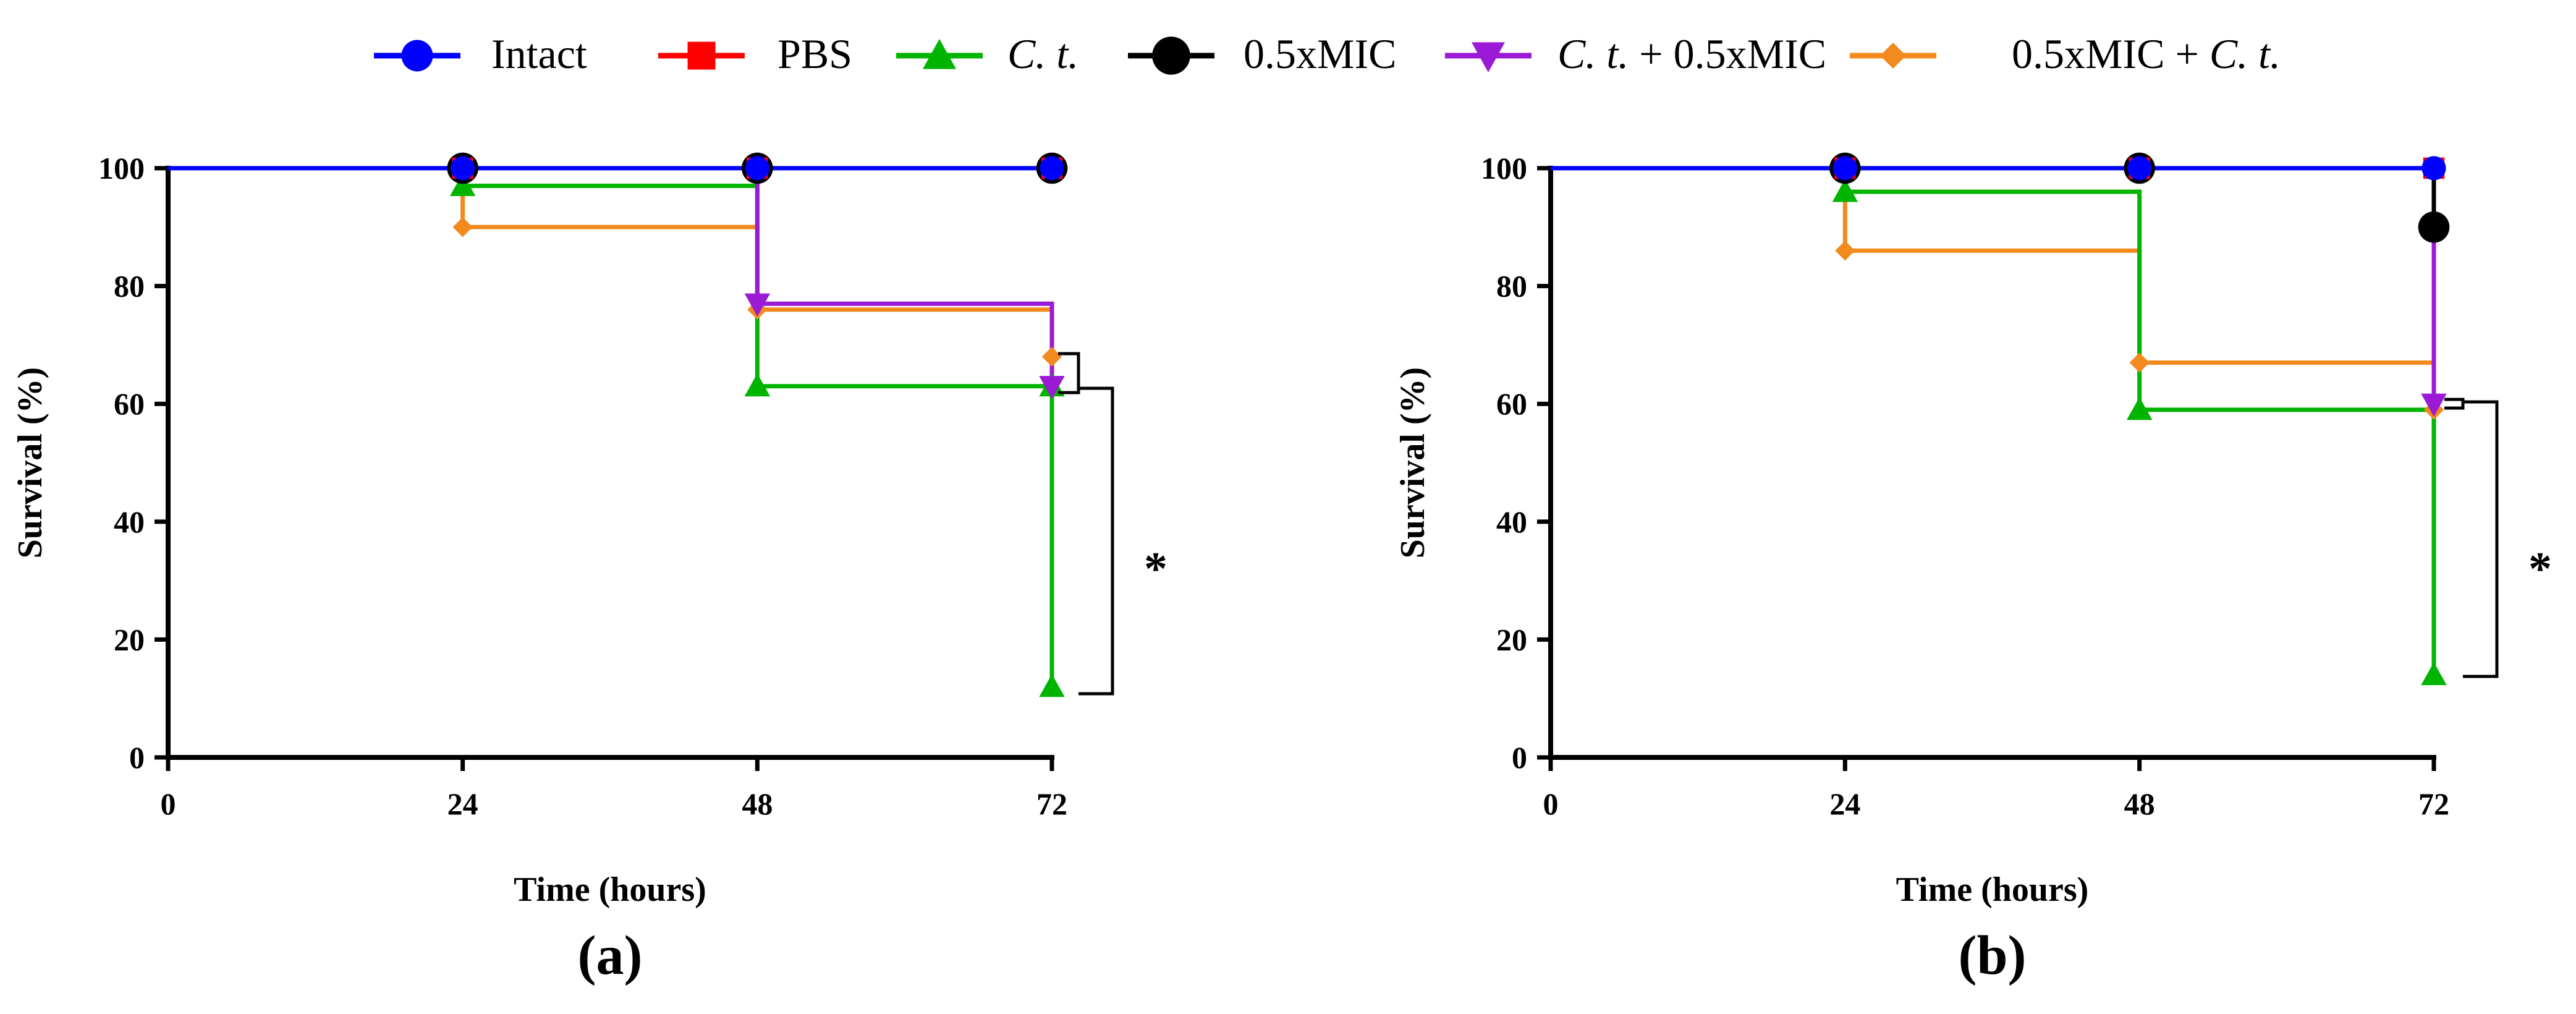 This screenshot has width=2576, height=1014. Describe the element at coordinates (814, 53) in the screenshot. I see `legend-label-part: PBS` at that location.